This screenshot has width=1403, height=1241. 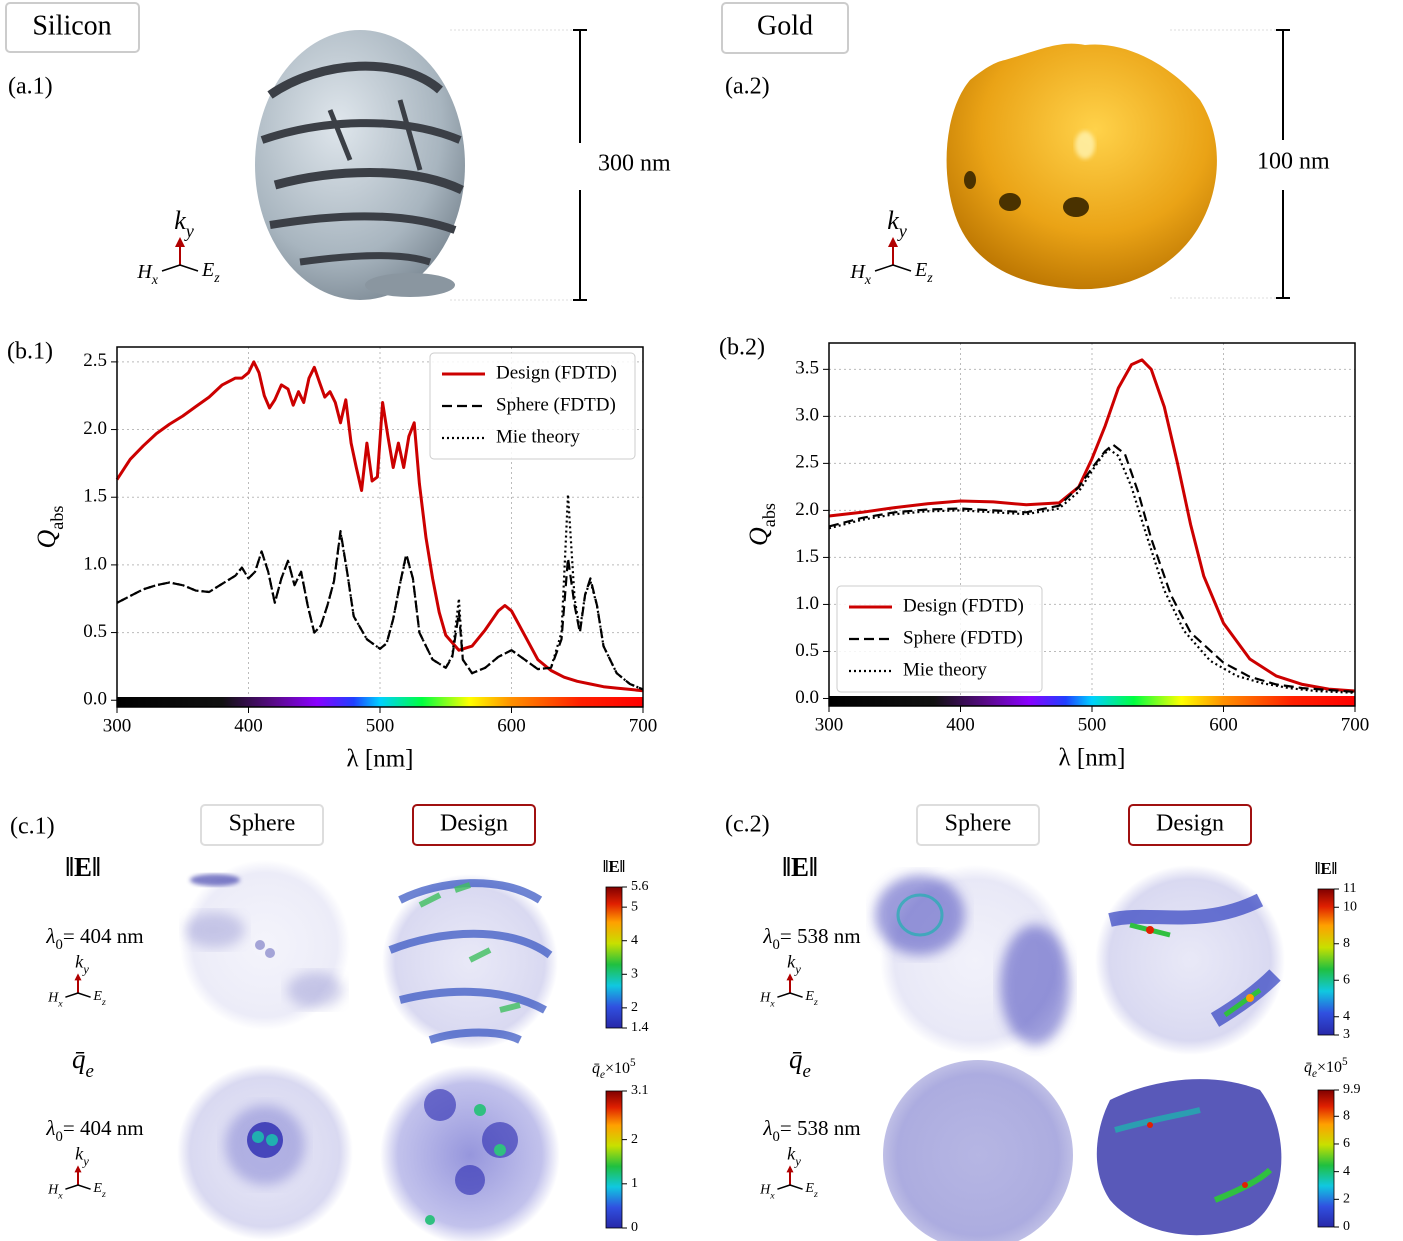 I want to click on y-tick-label: 3.0, so click(x=807, y=415).